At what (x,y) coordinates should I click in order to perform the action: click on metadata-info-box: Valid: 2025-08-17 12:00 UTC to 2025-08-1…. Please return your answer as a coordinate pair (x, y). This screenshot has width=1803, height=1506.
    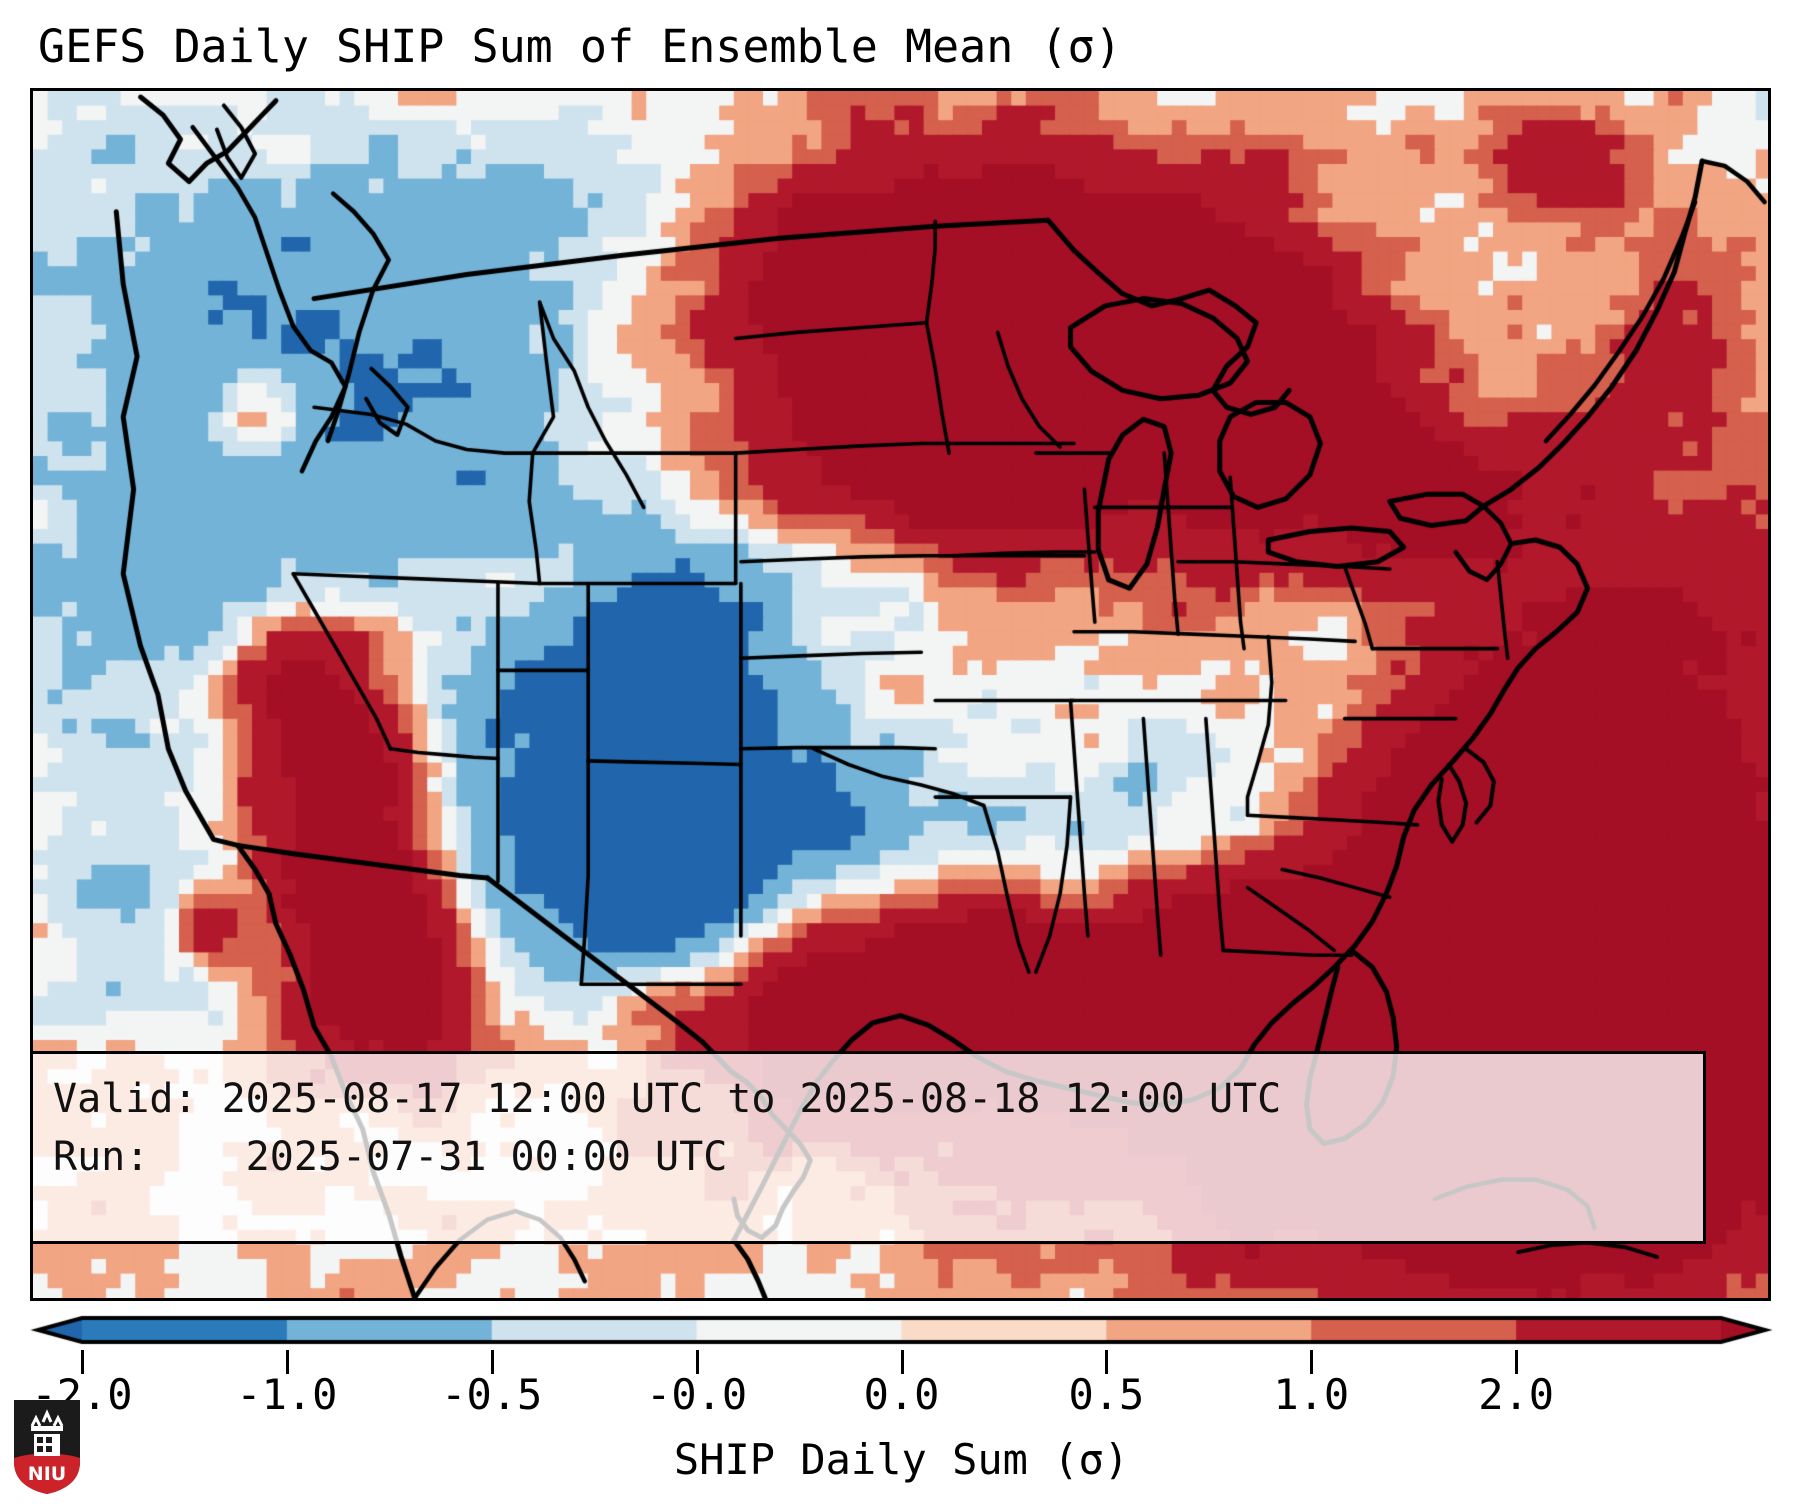
    Looking at the image, I should click on (868, 1147).